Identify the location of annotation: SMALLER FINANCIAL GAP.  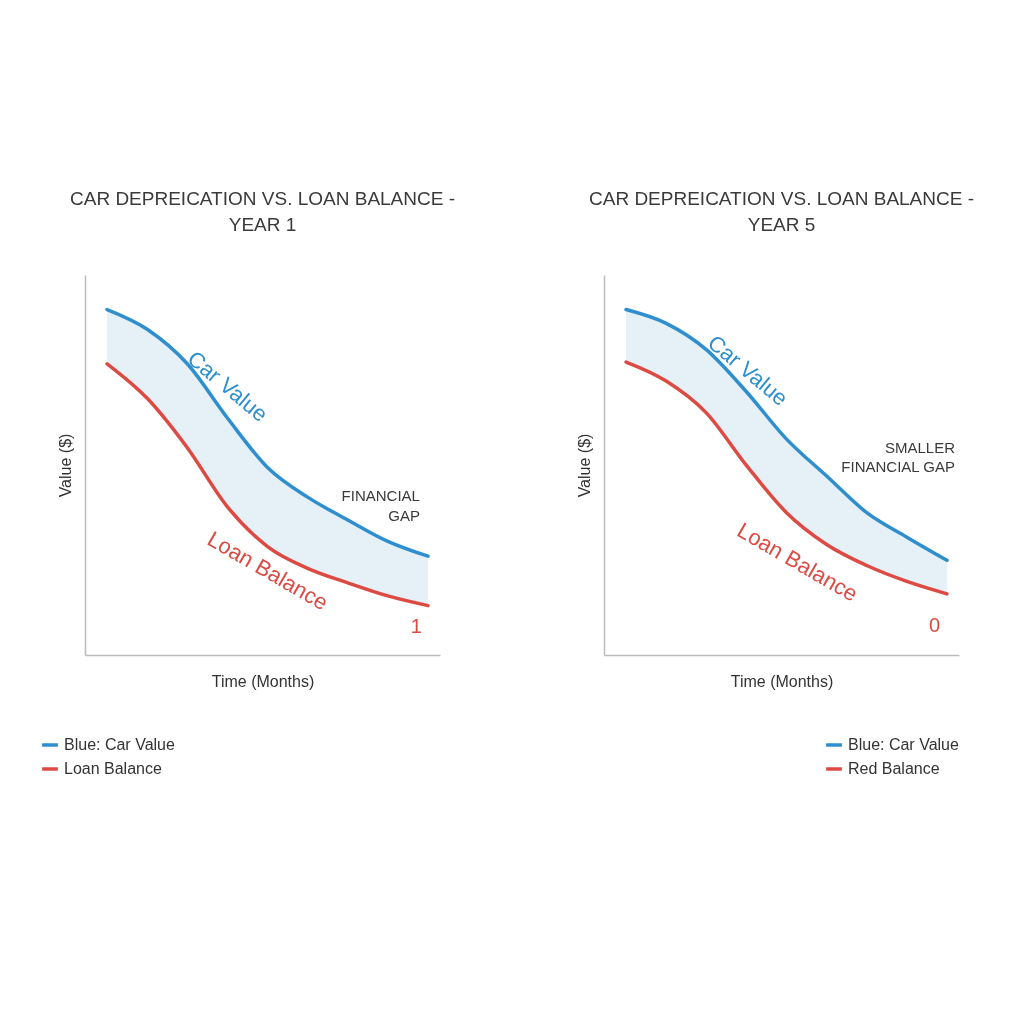
(898, 457).